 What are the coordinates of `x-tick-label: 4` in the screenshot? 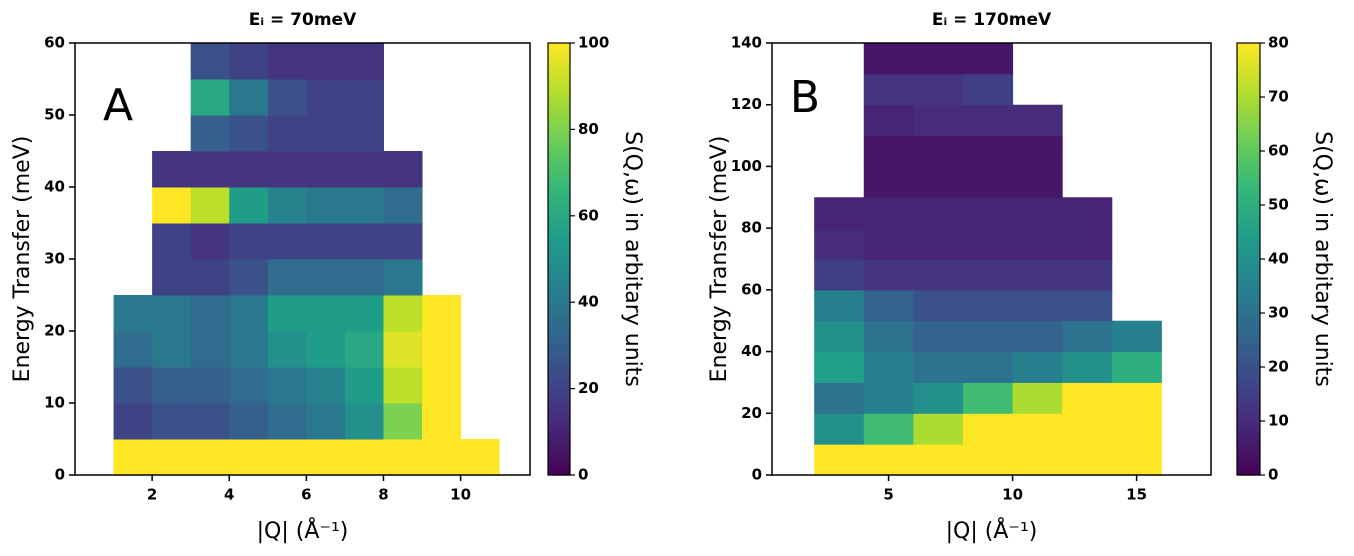 It's located at (229, 495).